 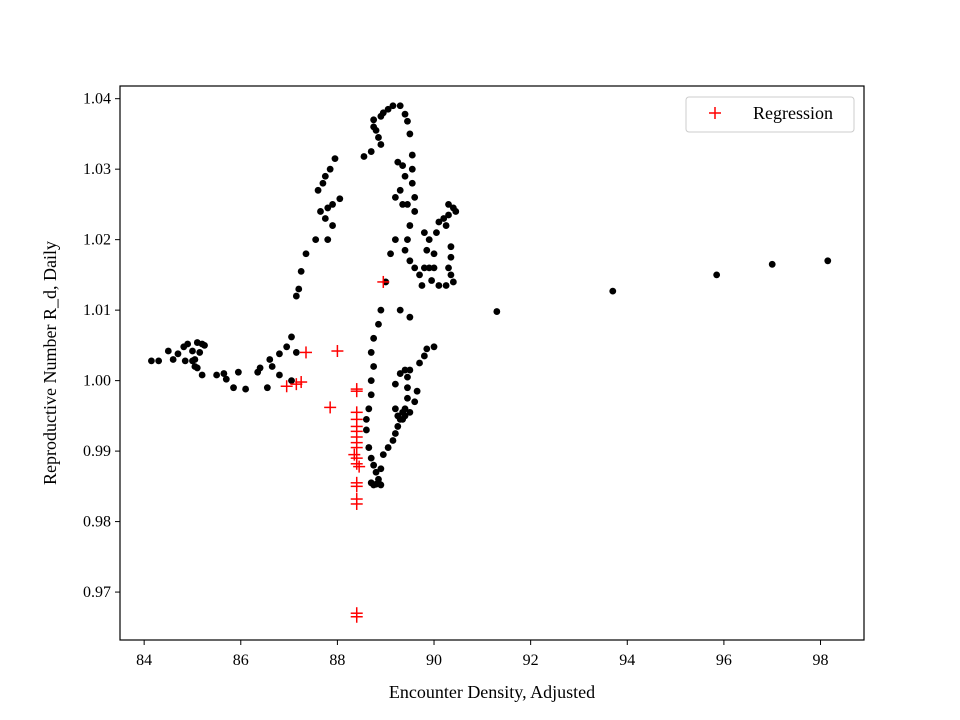 I want to click on y-tick-label: 1.04, so click(x=97, y=99).